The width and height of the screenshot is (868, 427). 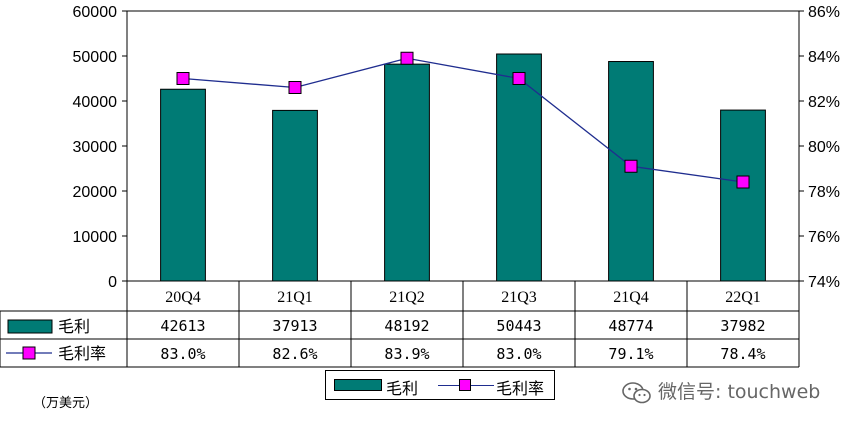 I want to click on row-label: 毛利, so click(x=74, y=326).